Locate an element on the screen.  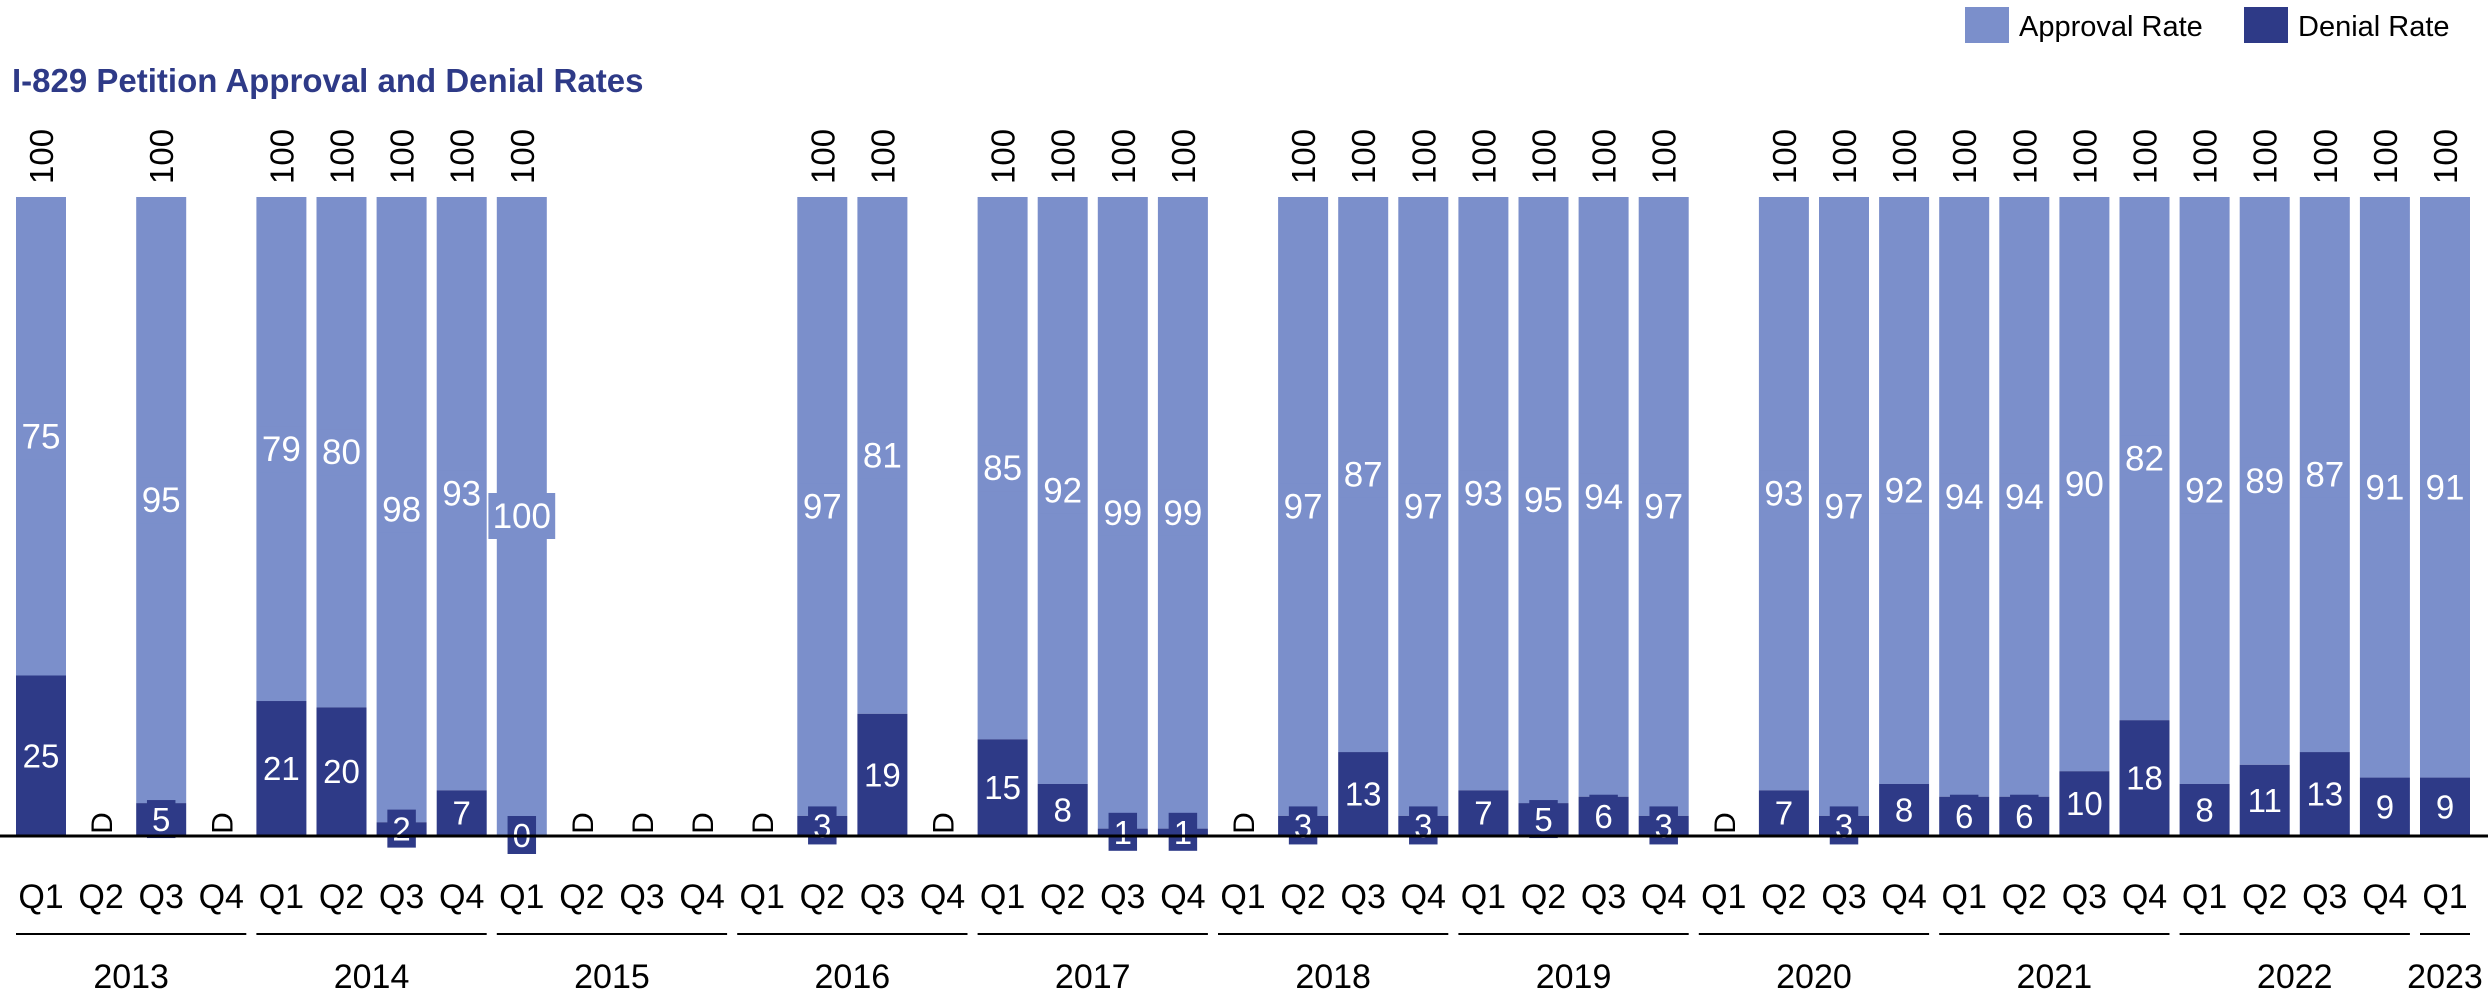
denial-value-label: 13 is located at coordinates (2324, 794).